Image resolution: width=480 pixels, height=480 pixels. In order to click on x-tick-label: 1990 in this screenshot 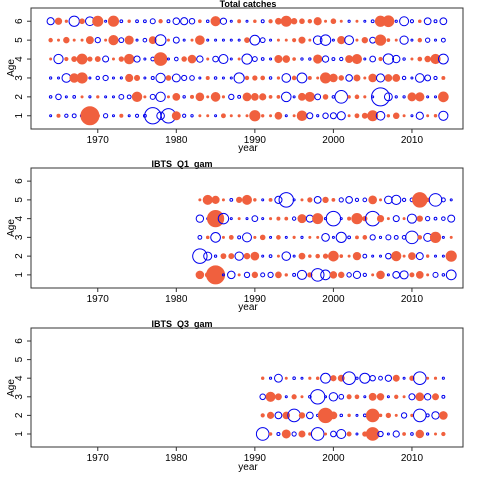, I will do `click(255, 140)`.